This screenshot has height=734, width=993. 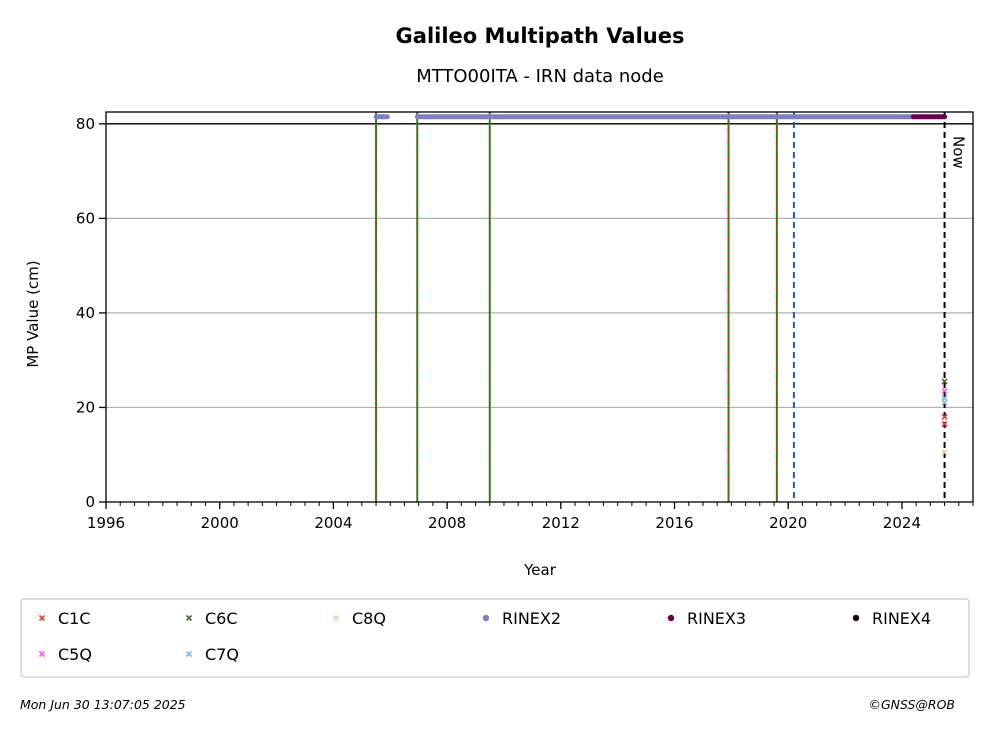 What do you see at coordinates (856, 618) in the screenshot?
I see `legend-marker-rinex4` at bounding box center [856, 618].